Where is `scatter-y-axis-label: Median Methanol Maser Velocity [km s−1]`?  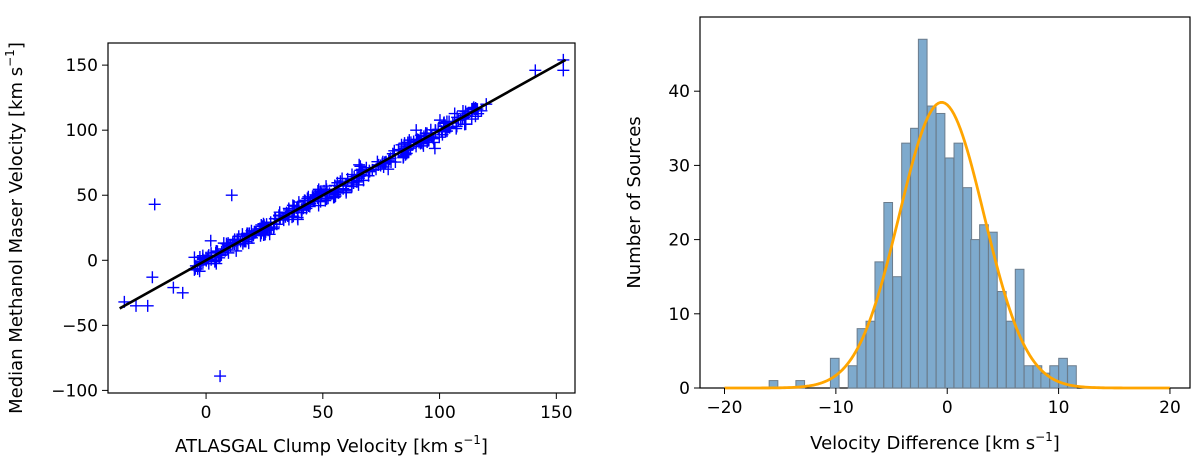
scatter-y-axis-label: Median Methanol Maser Velocity [km s−1] is located at coordinates (15, 228).